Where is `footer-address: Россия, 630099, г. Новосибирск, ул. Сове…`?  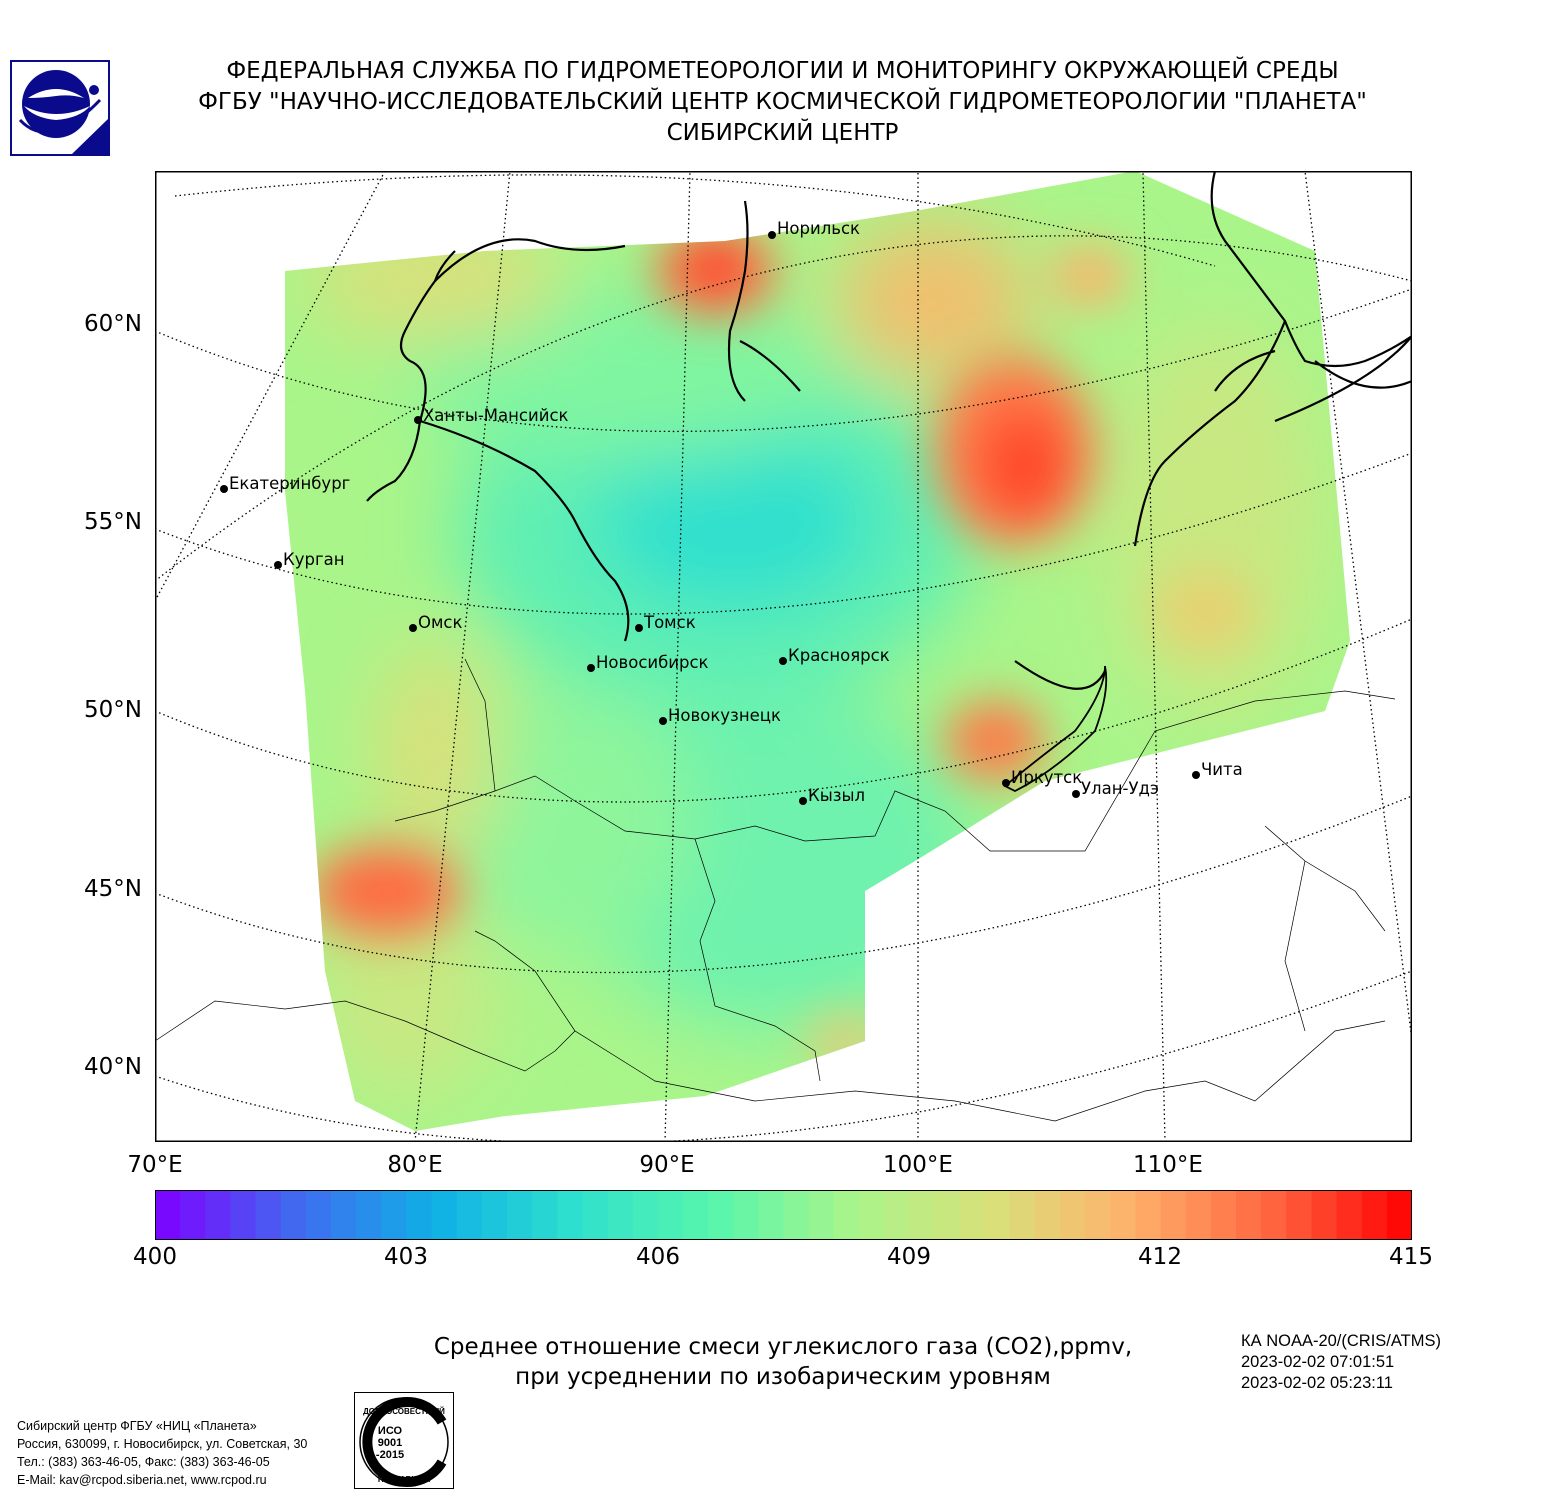
footer-address: Россия, 630099, г. Новосибирск, ул. Сове… is located at coordinates (162, 1444).